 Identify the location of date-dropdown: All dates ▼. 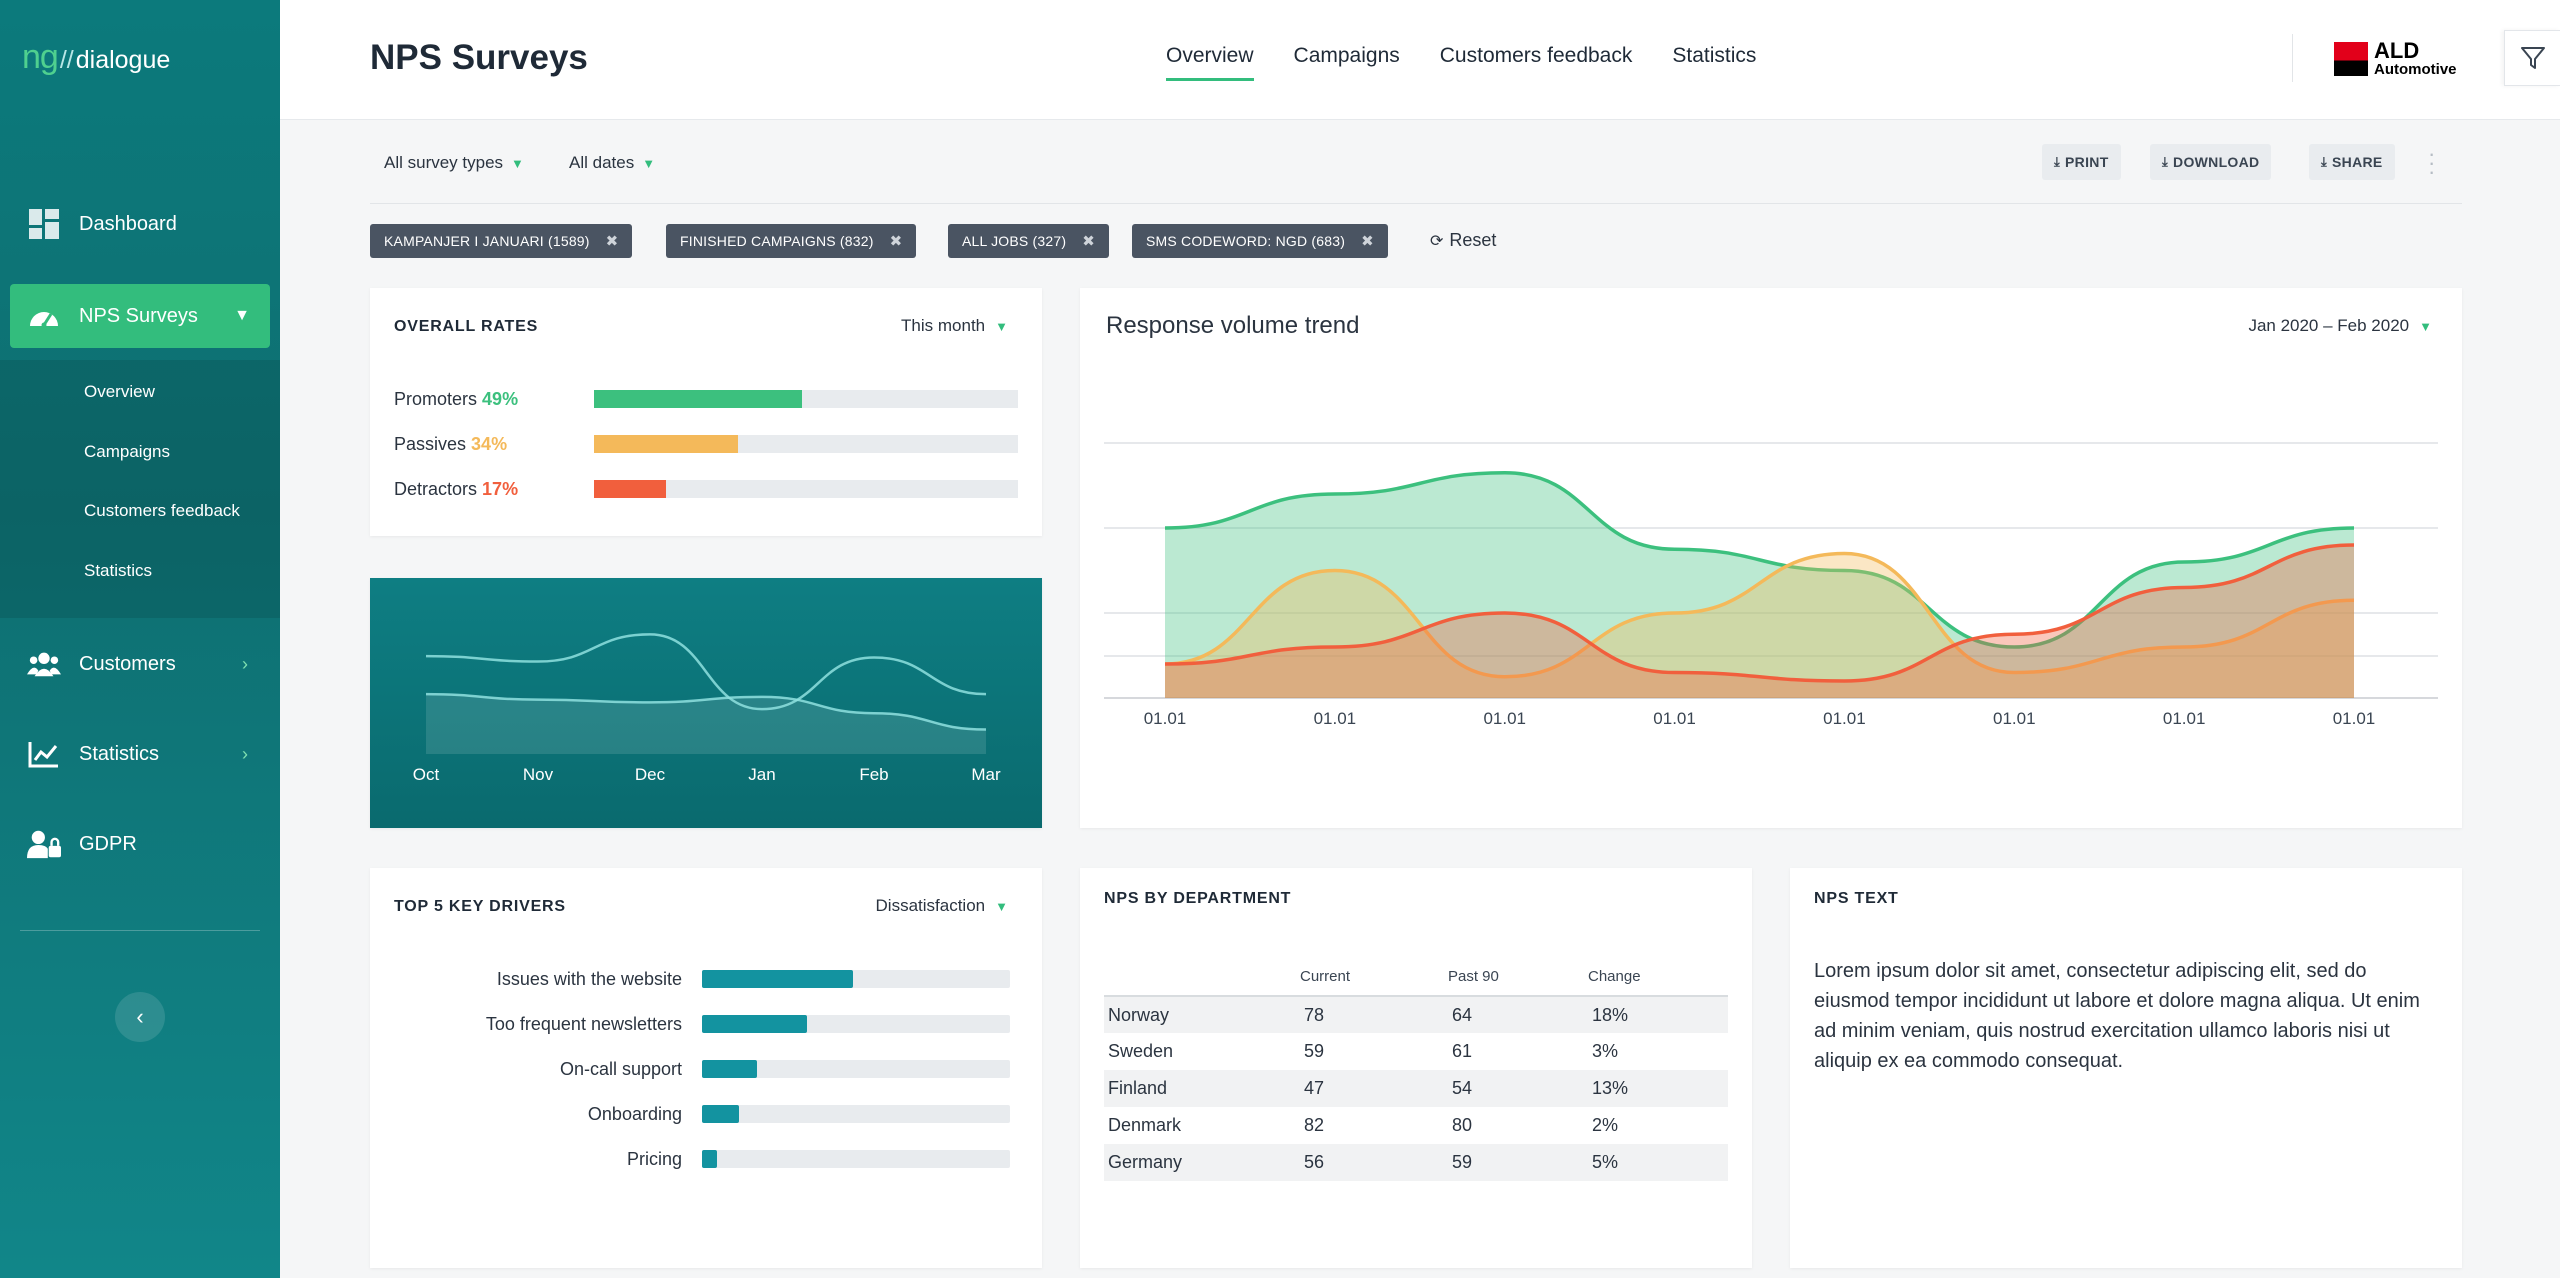
(612, 163).